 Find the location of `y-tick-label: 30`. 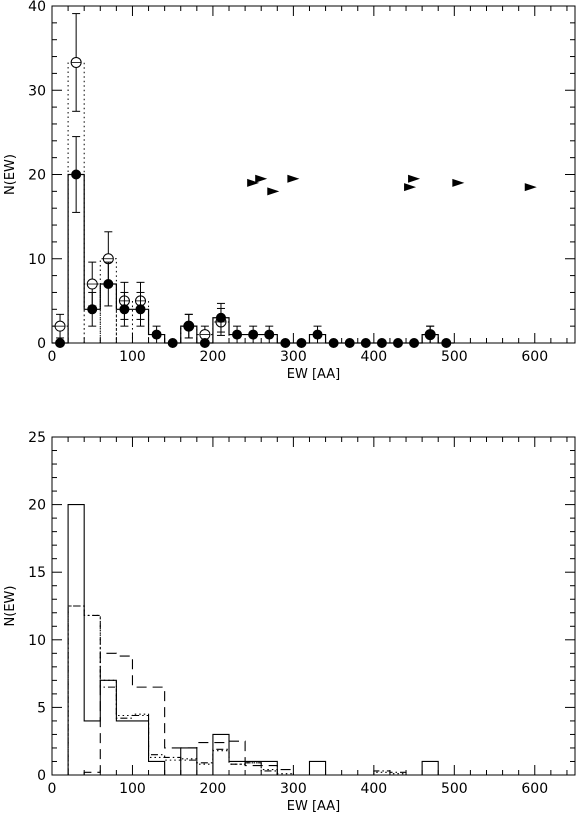

y-tick-label: 30 is located at coordinates (37, 91).